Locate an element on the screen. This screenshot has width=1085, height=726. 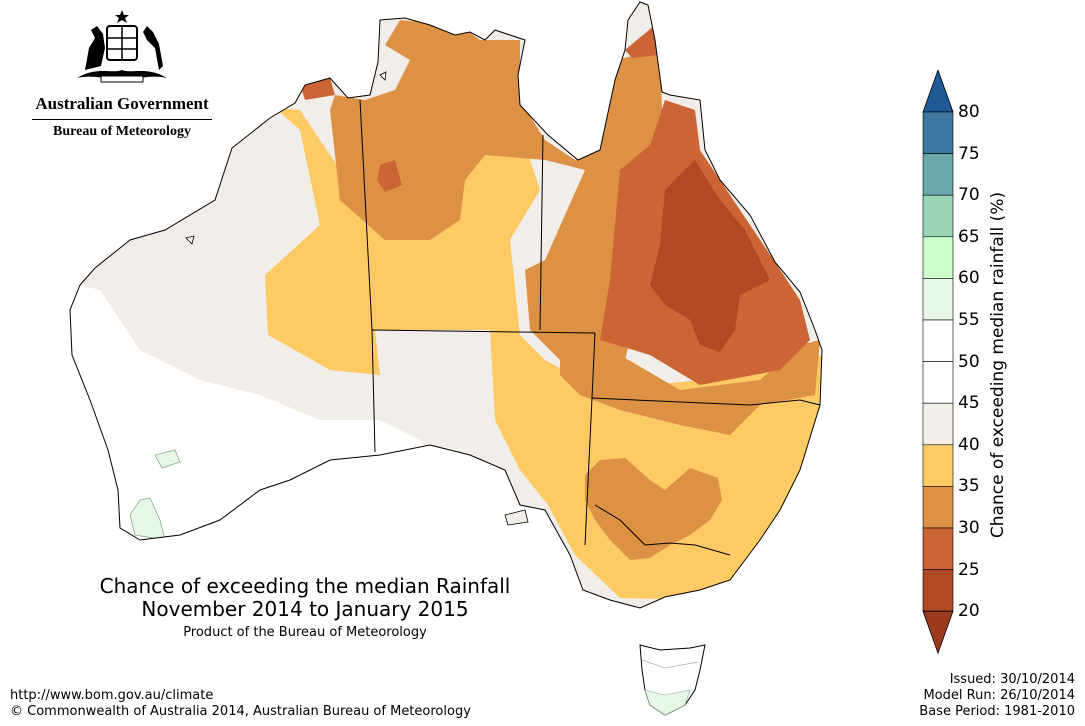
colorbar-tick-label: 20 is located at coordinates (969, 611).